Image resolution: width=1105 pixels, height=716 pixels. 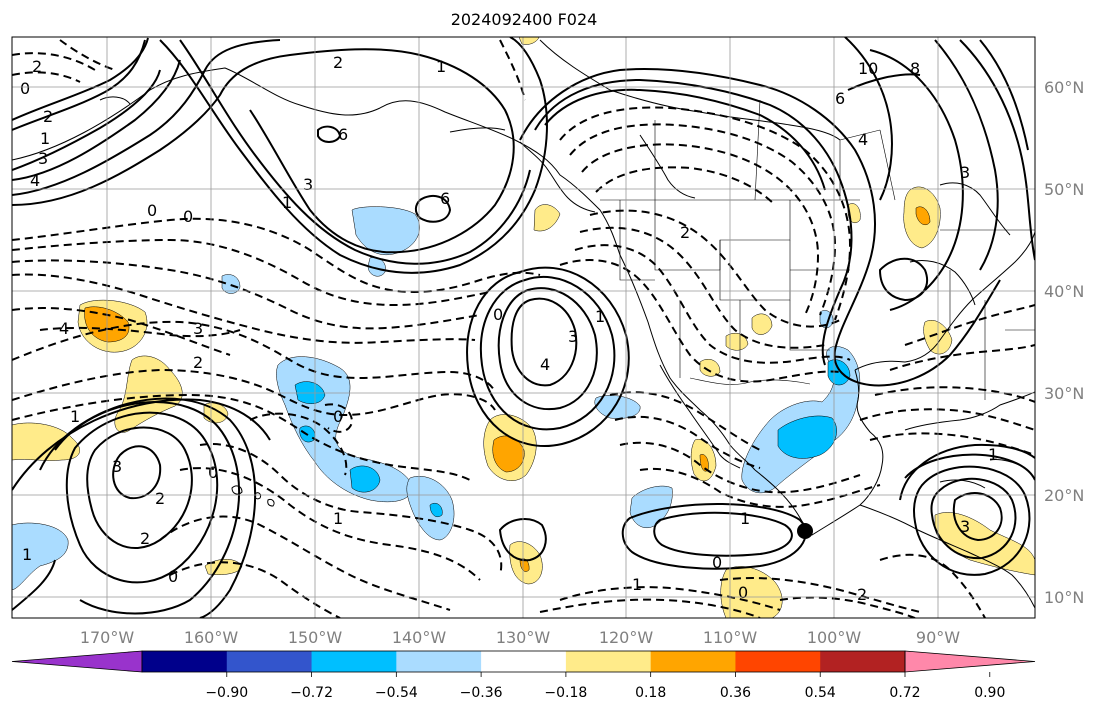 What do you see at coordinates (650, 693) in the screenshot?
I see `colorbar-tick-label: 0.18` at bounding box center [650, 693].